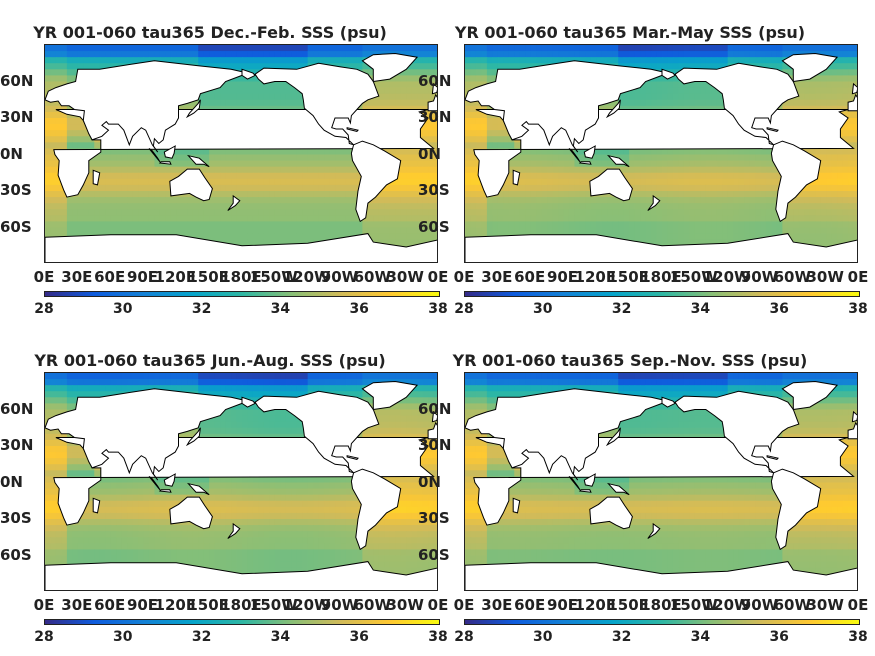 This screenshot has height=656, width=875. Describe the element at coordinates (280, 309) in the screenshot. I see `colorbar-tick-label: 34` at that location.